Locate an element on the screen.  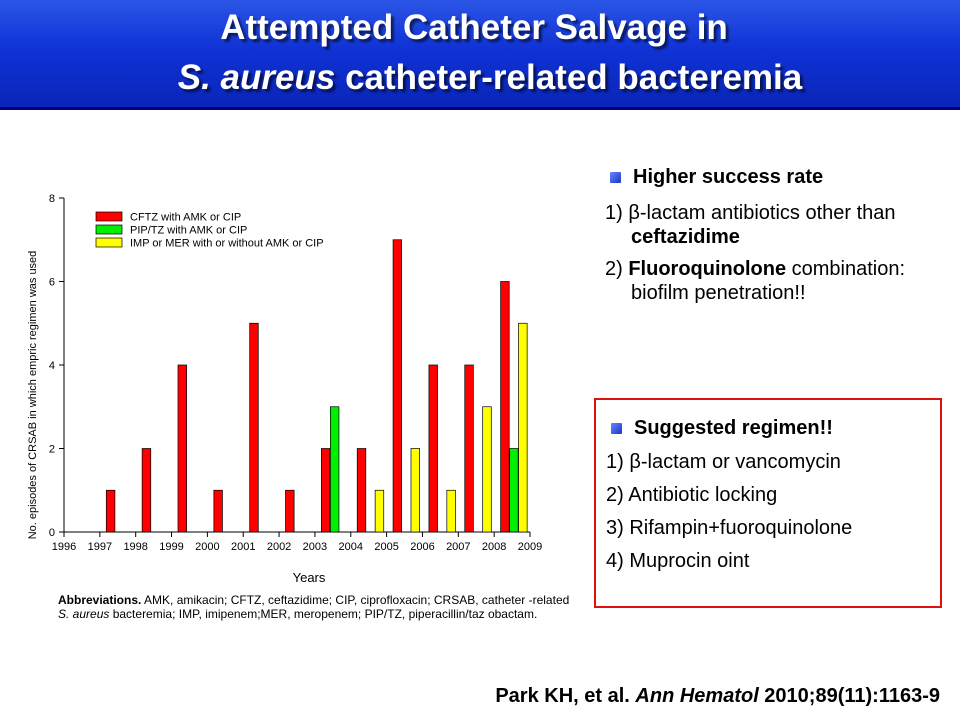
x-tick-label: 1998 is located at coordinates (135, 547).